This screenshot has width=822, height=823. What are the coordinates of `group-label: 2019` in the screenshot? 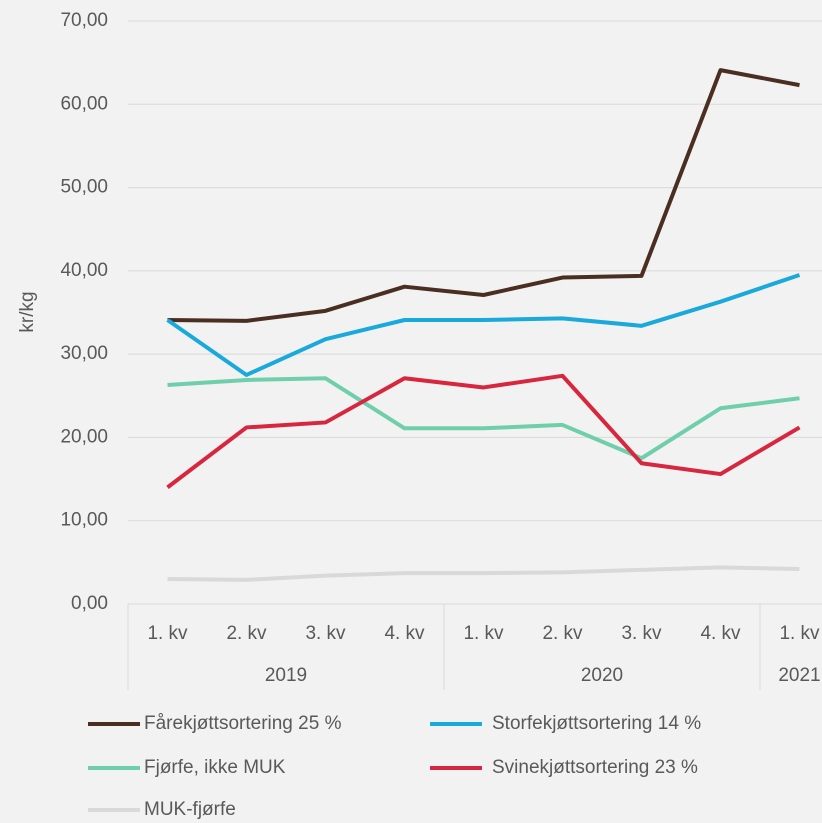 It's located at (286, 675).